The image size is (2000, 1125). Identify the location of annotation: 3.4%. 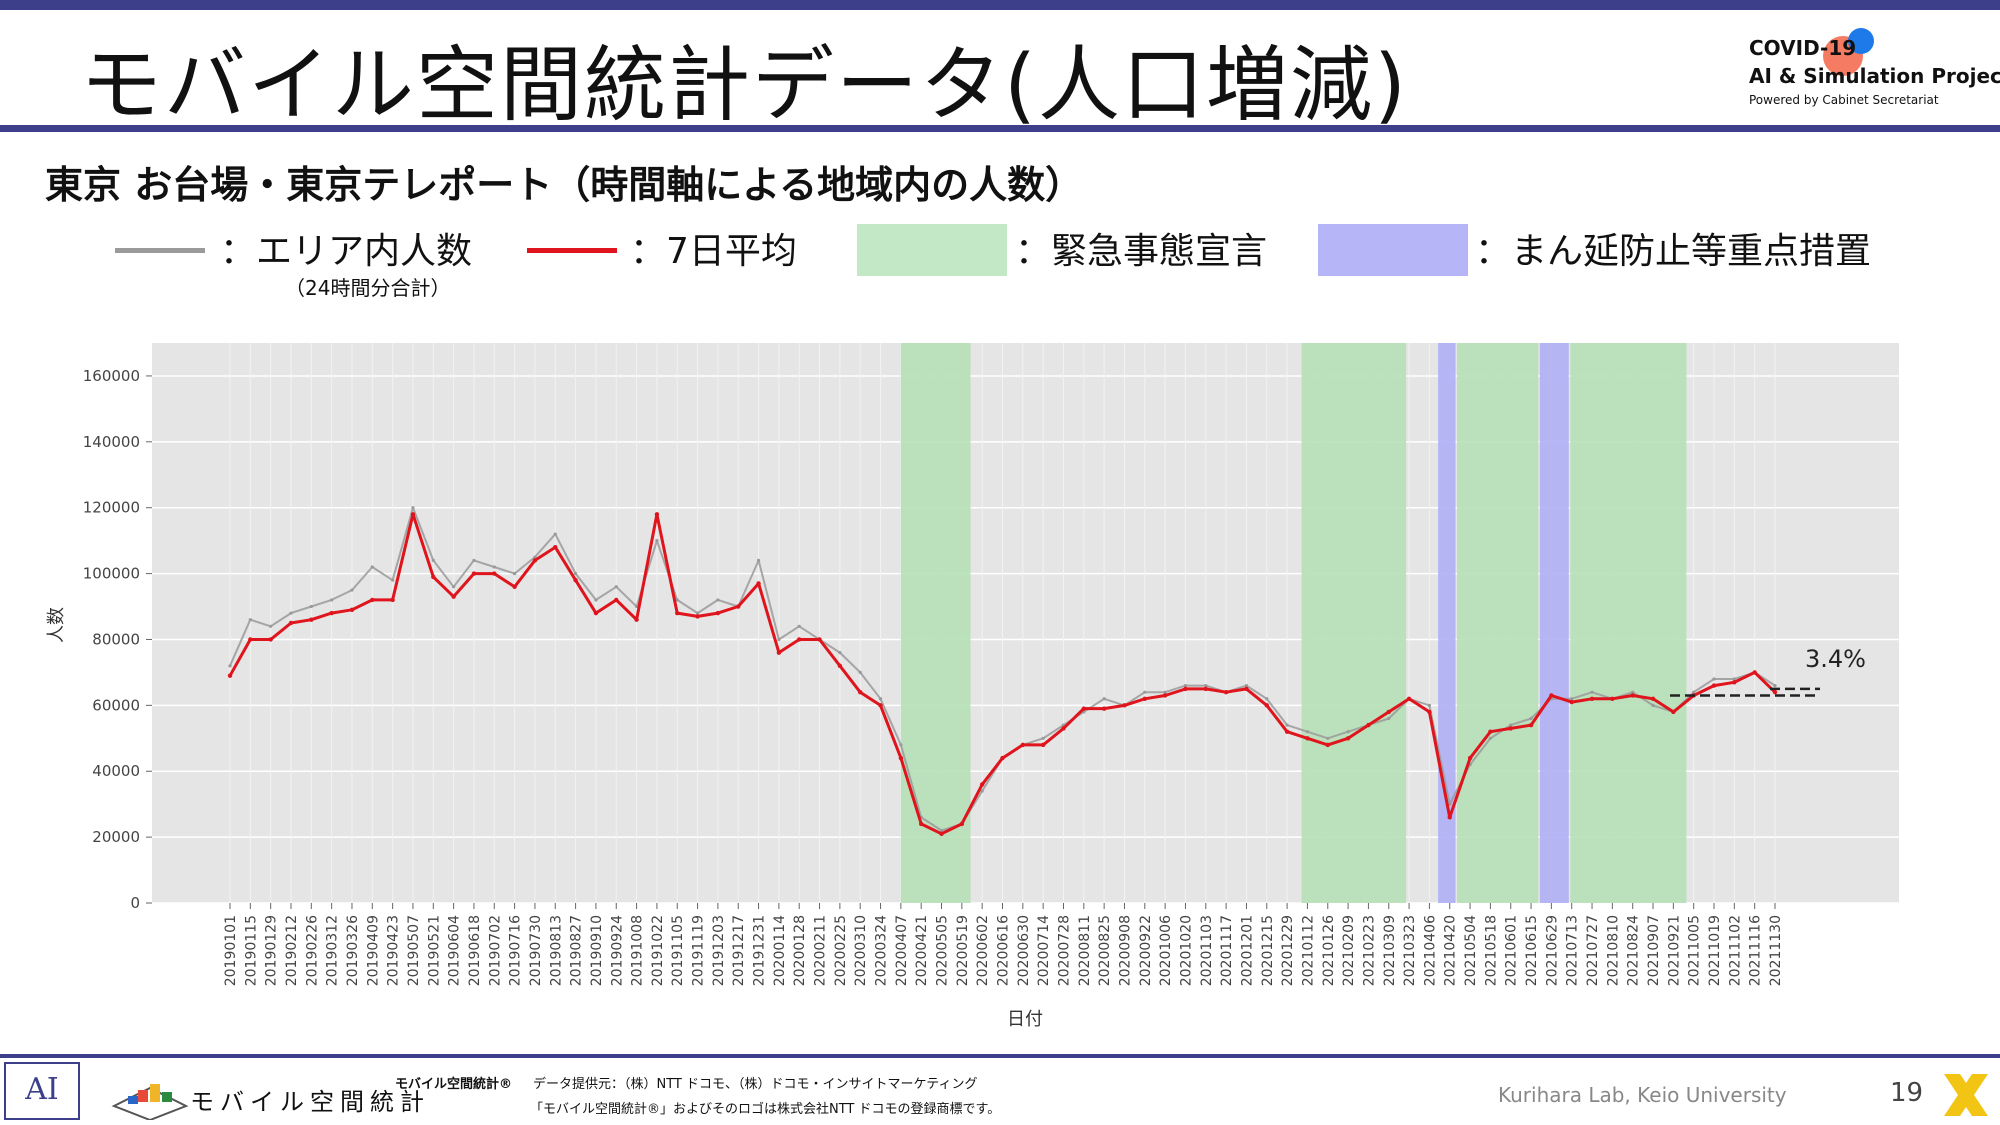
(1768, 671).